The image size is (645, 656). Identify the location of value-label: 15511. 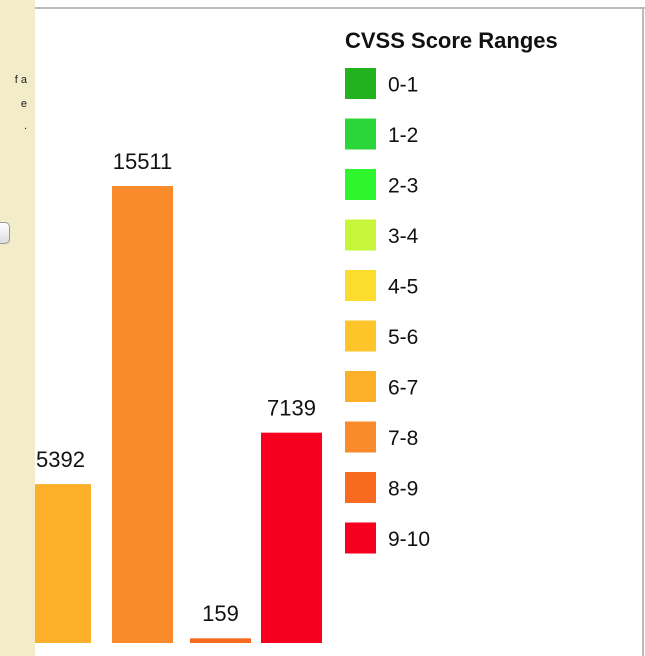
(143, 161).